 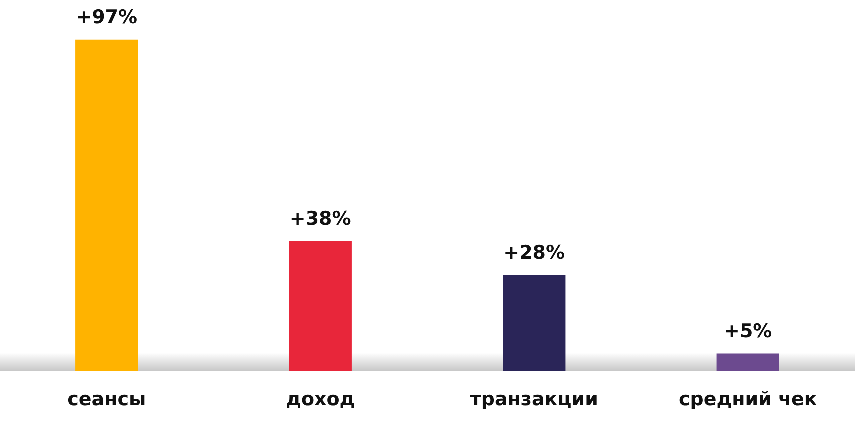 What do you see at coordinates (321, 219) in the screenshot?
I see `data-label: +38%` at bounding box center [321, 219].